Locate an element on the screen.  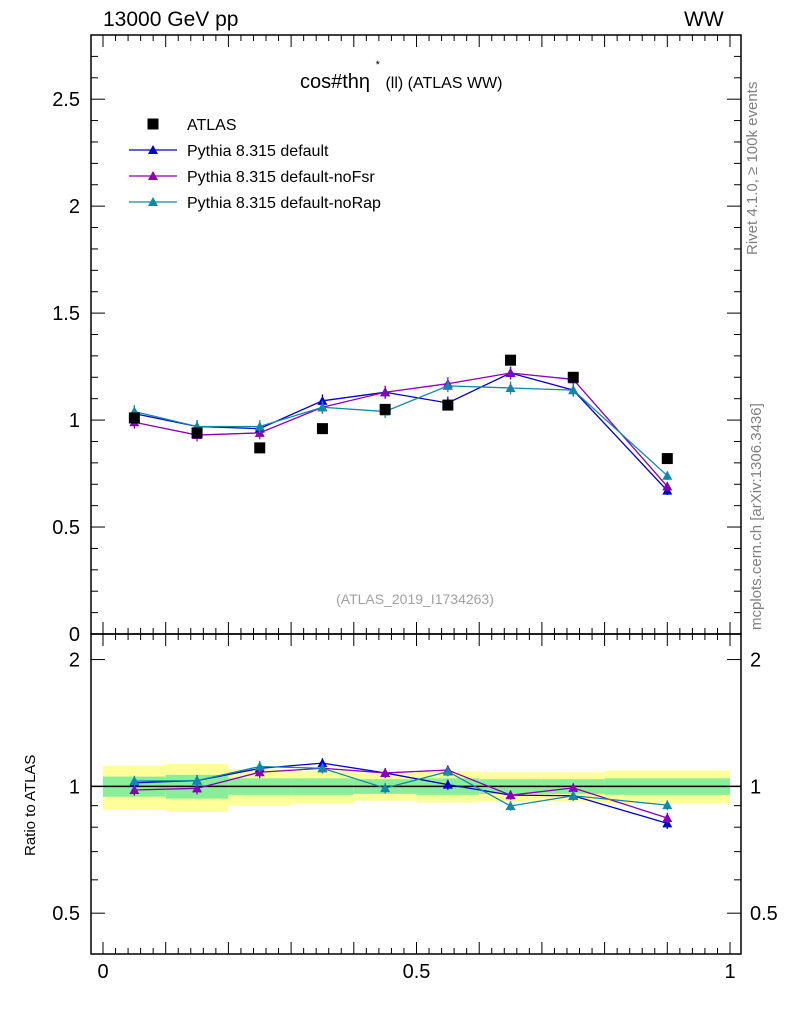
main-plot is located at coordinates (400, 424).